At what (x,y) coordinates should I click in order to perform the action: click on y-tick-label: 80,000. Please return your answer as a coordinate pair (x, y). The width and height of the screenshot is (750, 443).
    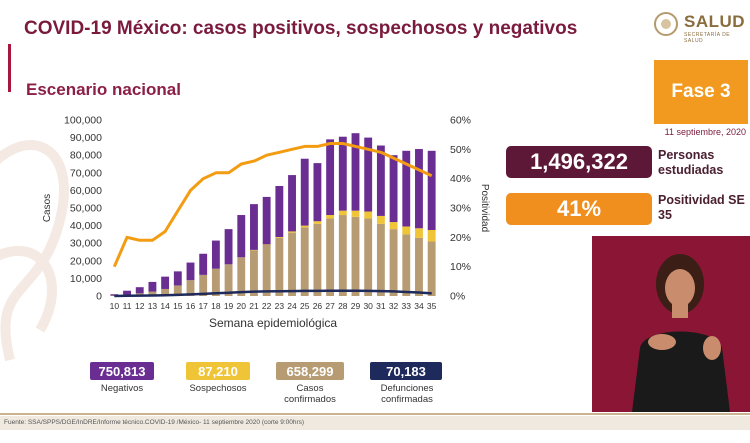
    Looking at the image, I should click on (86, 156).